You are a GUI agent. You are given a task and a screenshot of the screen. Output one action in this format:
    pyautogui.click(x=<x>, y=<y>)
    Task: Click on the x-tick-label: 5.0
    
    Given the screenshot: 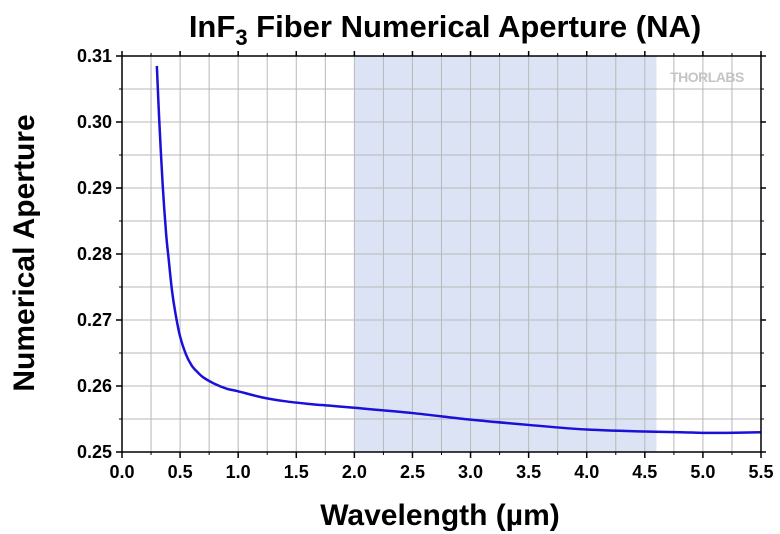 What is the action you would take?
    pyautogui.click(x=702, y=472)
    